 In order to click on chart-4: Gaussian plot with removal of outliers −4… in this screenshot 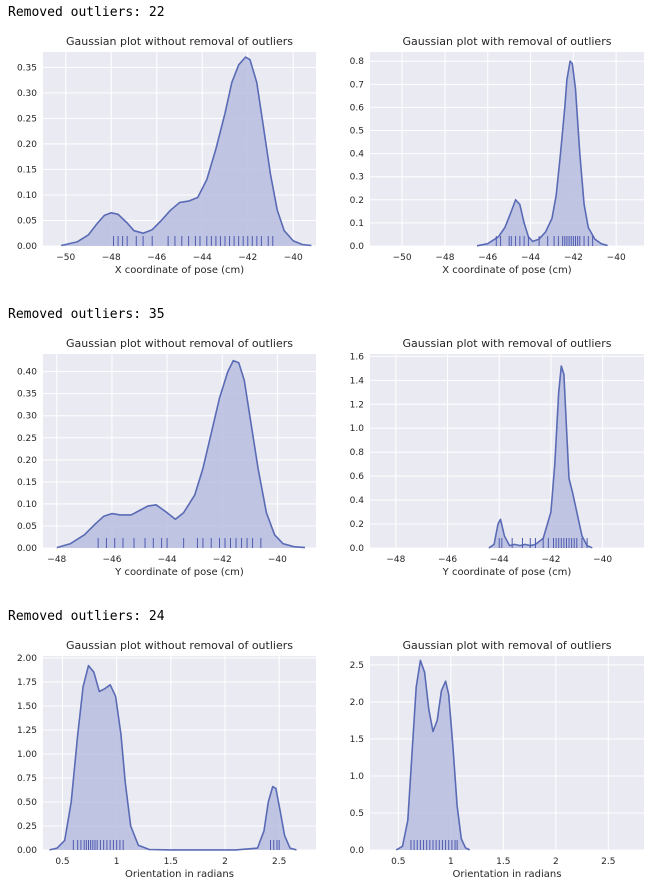, I will do `click(497, 457)`.